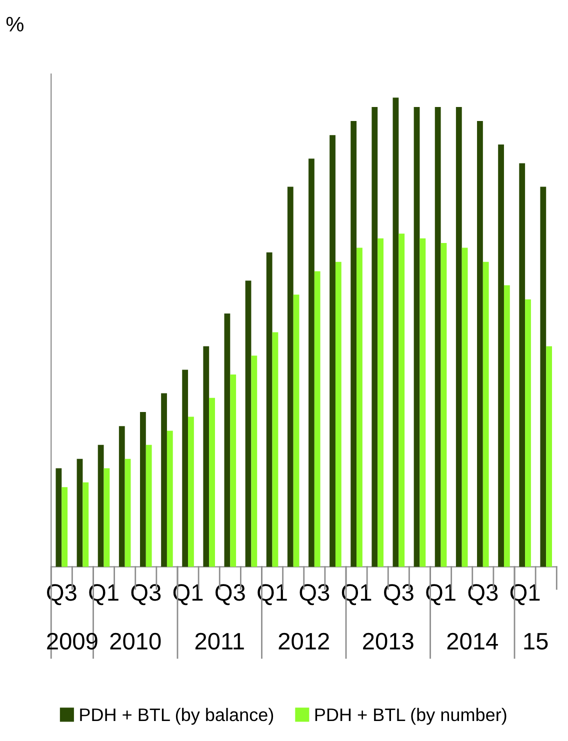 This screenshot has width=568, height=741. I want to click on text: 2014, so click(472, 641).